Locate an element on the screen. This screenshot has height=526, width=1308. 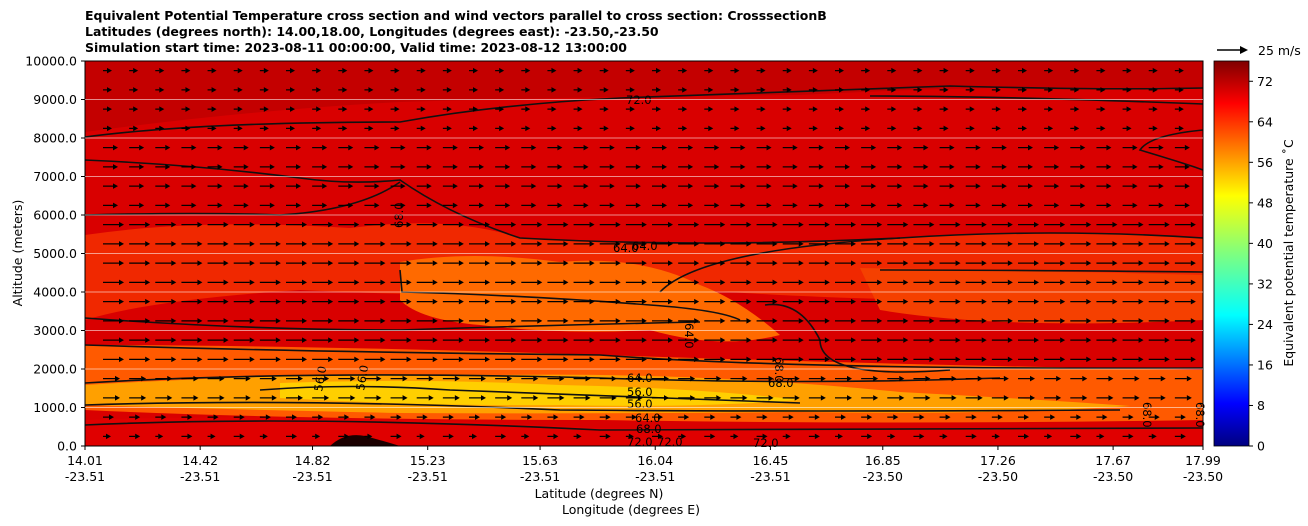
contour-label: 68.0 is located at coordinates (649, 429).